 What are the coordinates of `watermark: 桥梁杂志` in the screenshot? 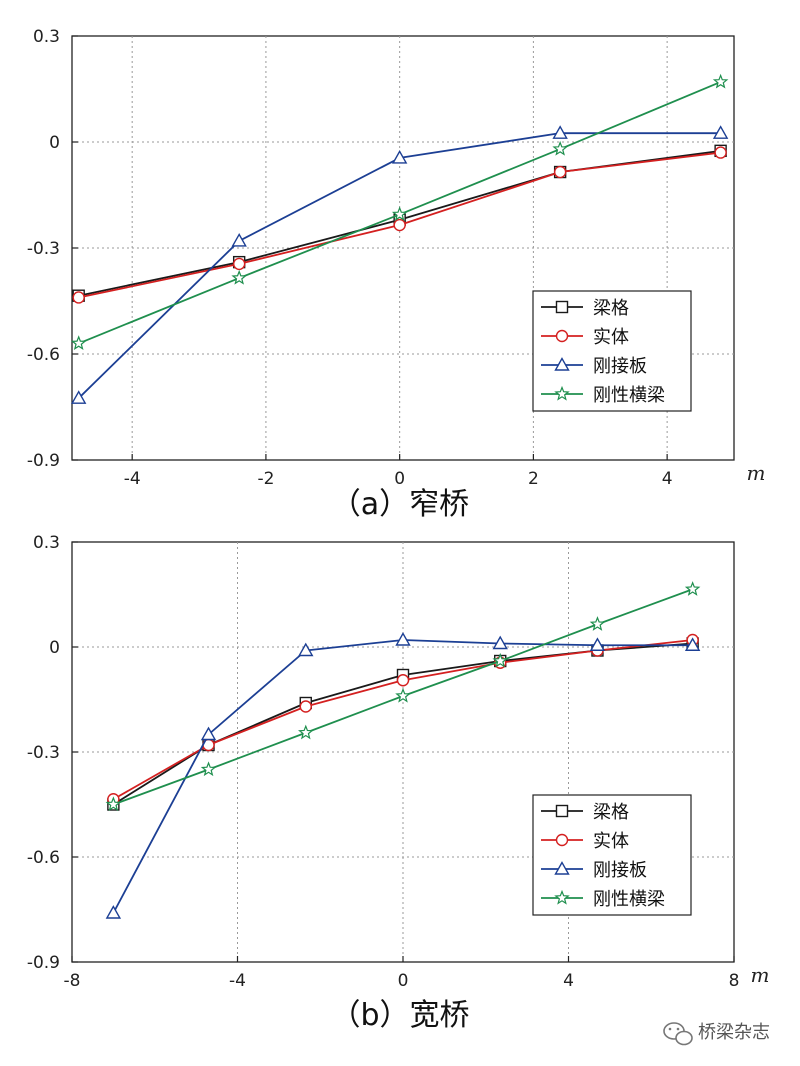 It's located at (716, 1034).